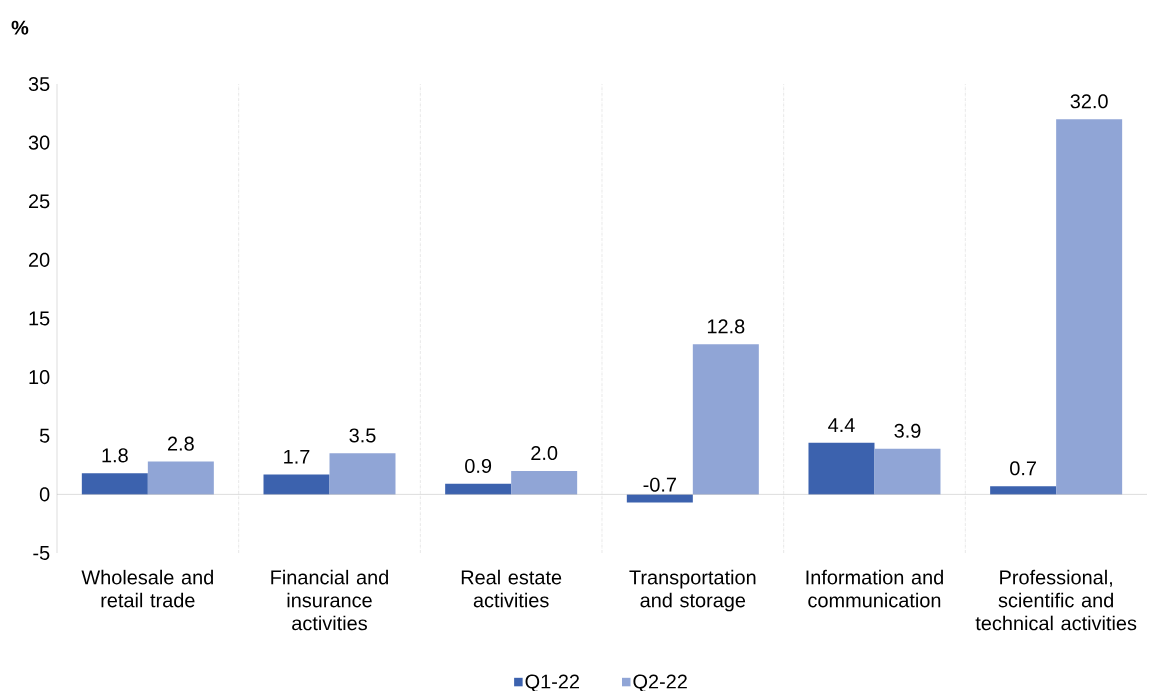  Describe the element at coordinates (874, 588) in the screenshot. I see `x-tick-label: Information and communication` at that location.